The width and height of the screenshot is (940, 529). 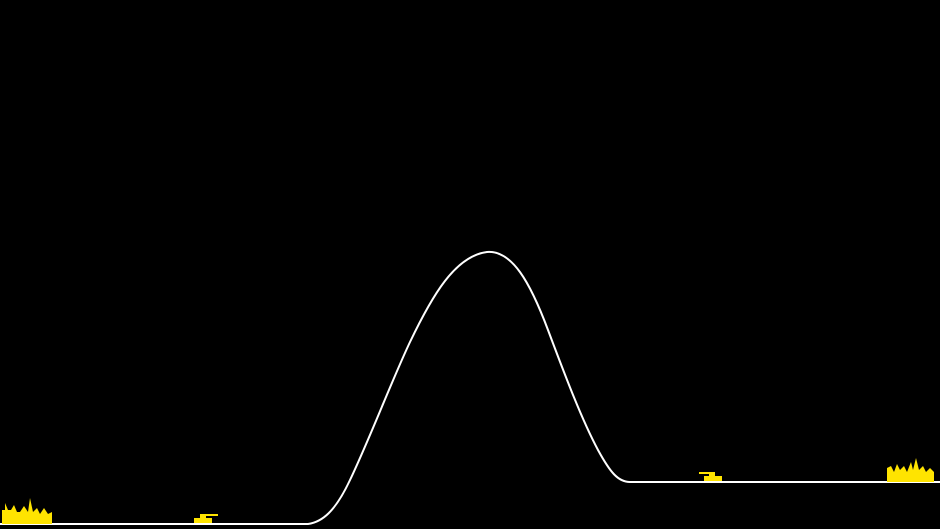 I want to click on right-tank-body, so click(x=713, y=478).